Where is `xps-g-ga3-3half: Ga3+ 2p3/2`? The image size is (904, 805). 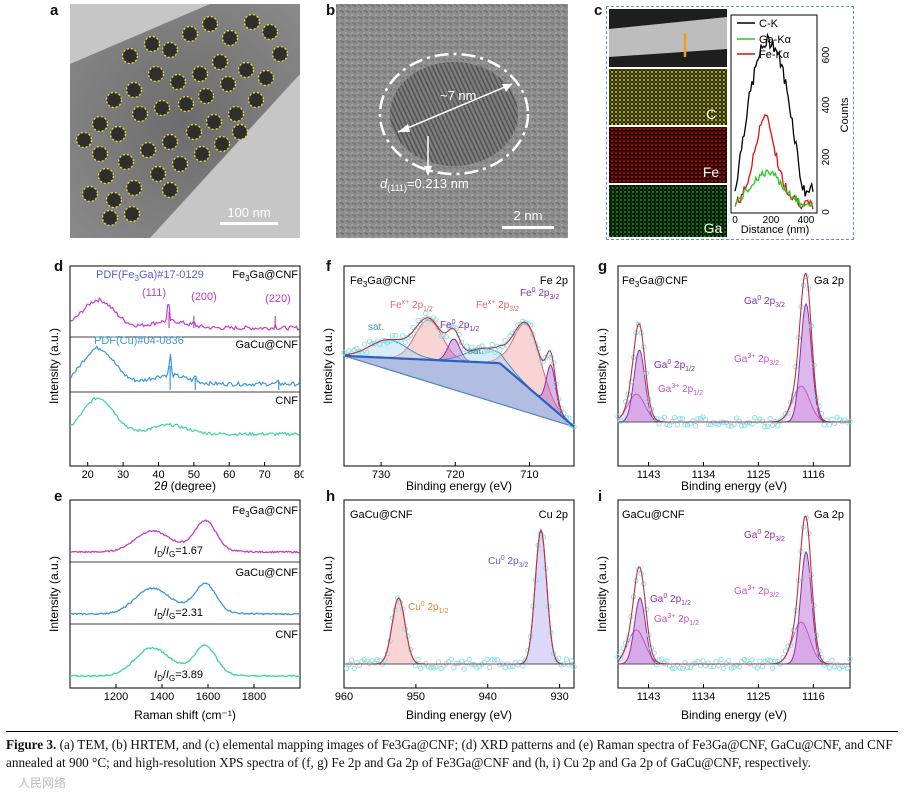 xps-g-ga3-3half: Ga3+ 2p3/2 is located at coordinates (756, 360).